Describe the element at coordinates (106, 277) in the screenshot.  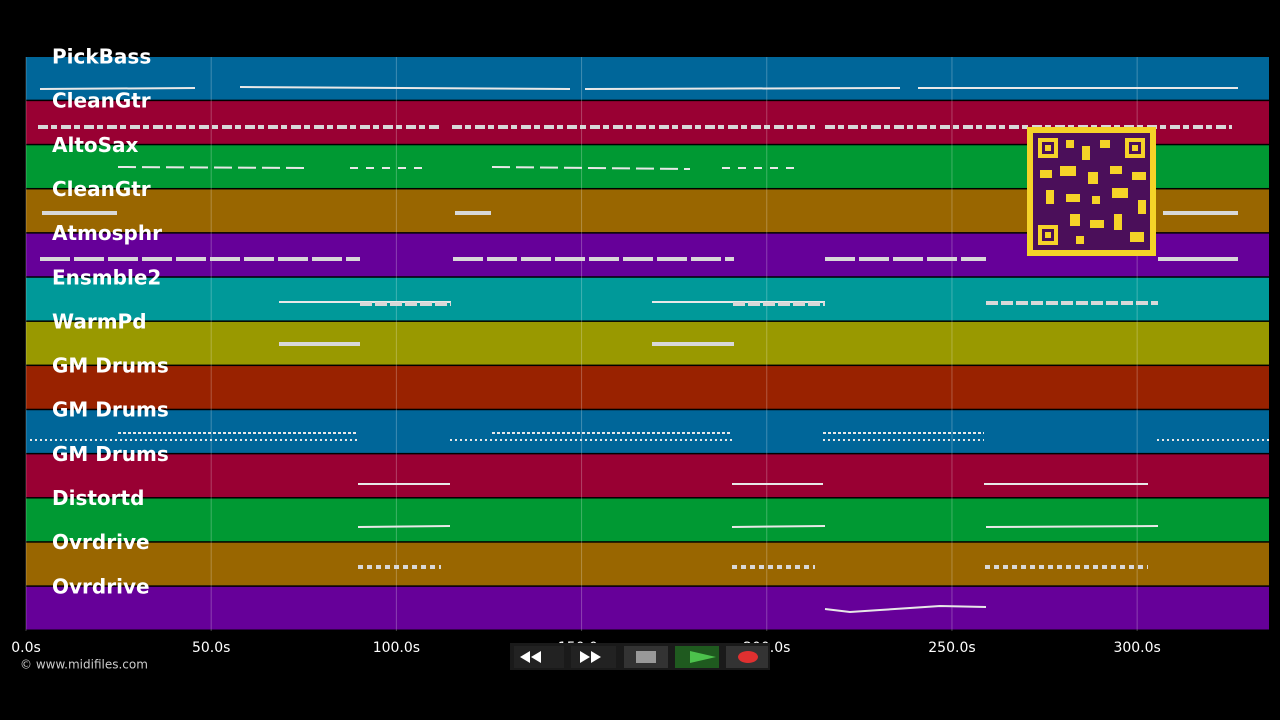
I see `track-name: Ensmble2` at that location.